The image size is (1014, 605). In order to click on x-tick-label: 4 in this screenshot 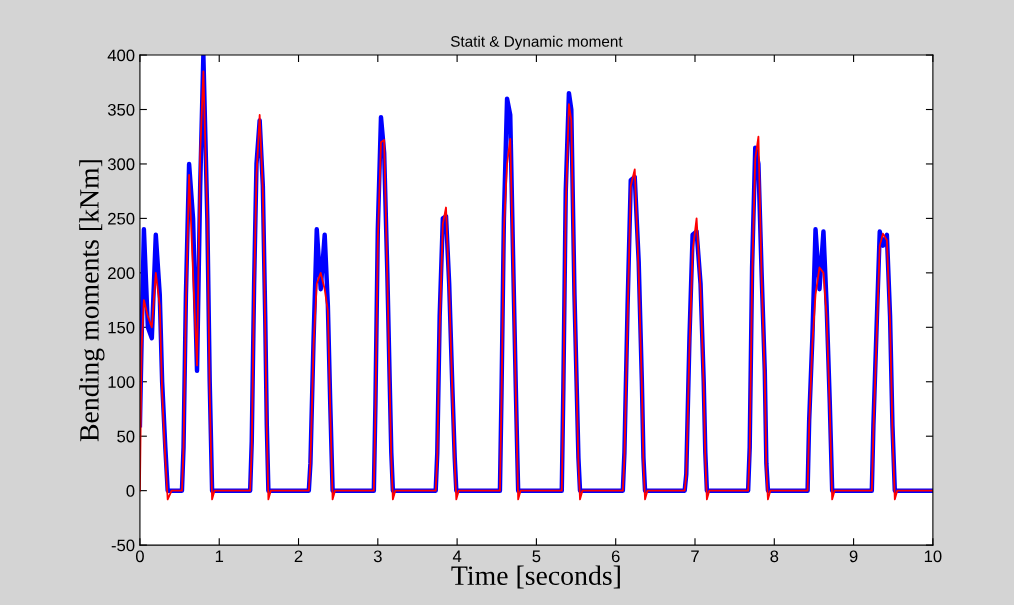, I will do `click(457, 556)`.